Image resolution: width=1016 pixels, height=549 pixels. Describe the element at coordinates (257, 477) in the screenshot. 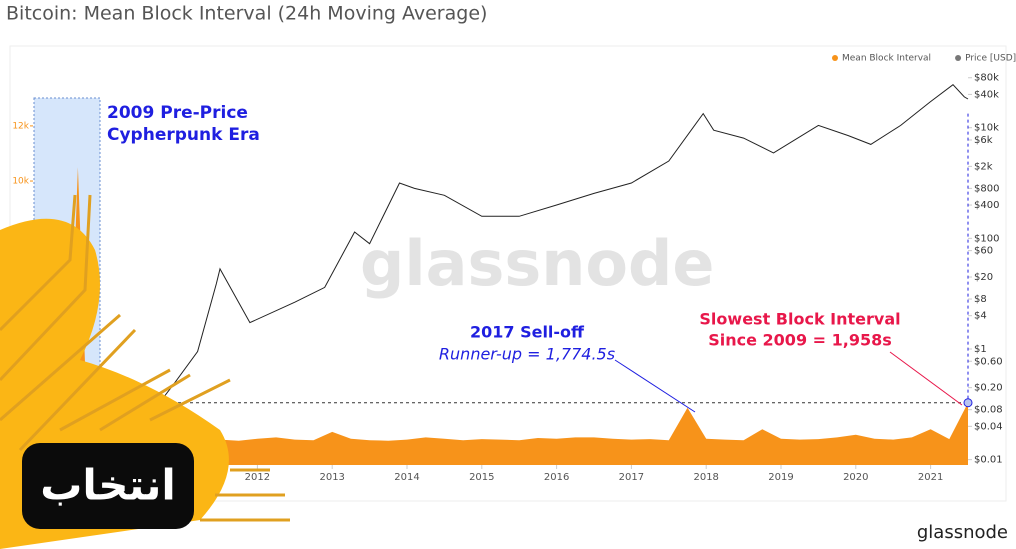

I see `x-tick-label: 2012` at that location.